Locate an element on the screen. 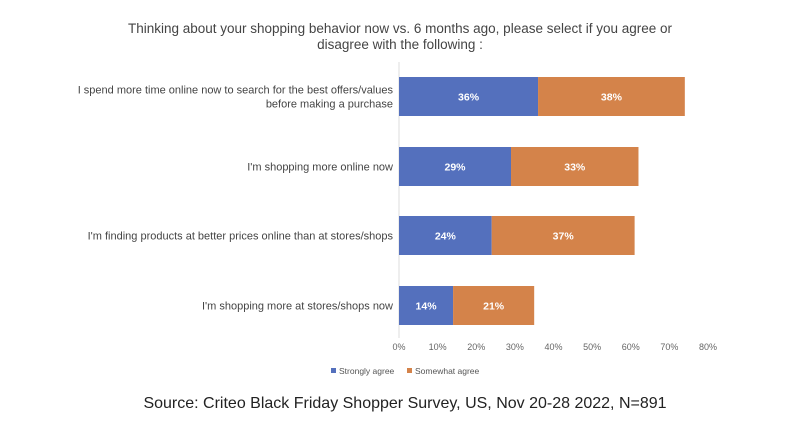 The height and width of the screenshot is (429, 810). x-tick-label: 0% is located at coordinates (398, 347).